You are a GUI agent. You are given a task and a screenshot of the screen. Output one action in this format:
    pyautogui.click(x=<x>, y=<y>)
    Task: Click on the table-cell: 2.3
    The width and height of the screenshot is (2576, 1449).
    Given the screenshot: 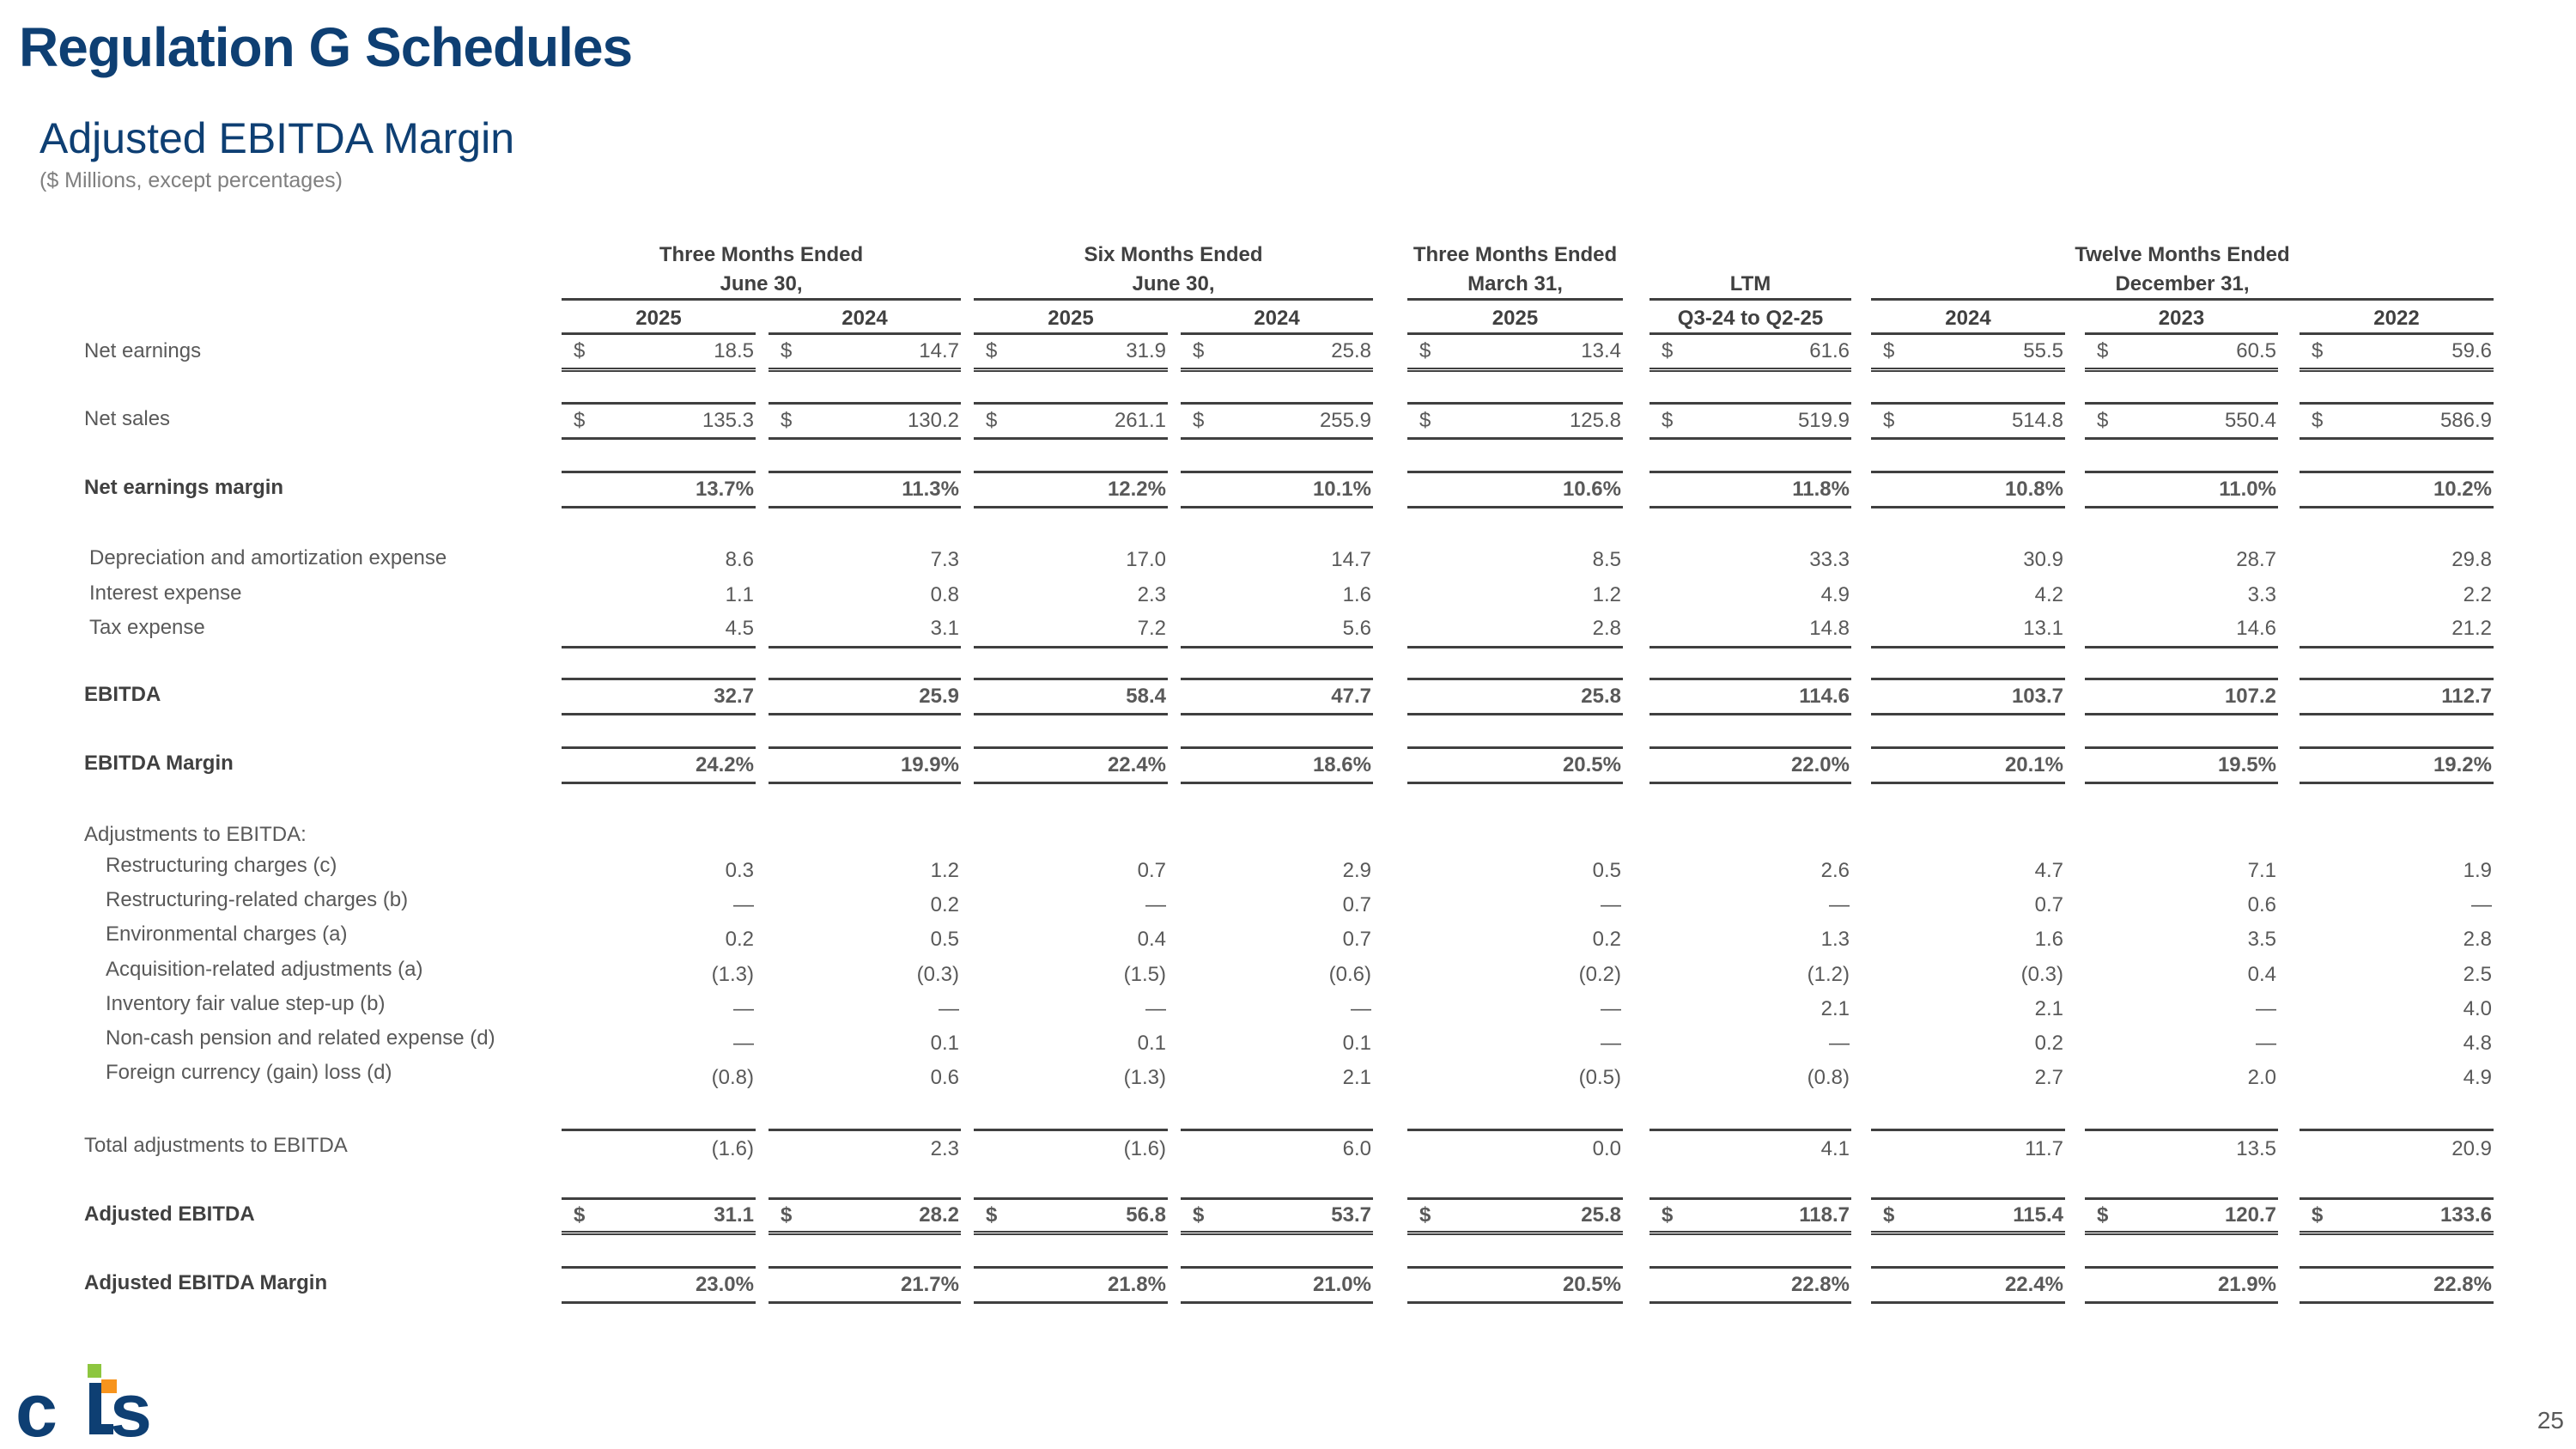 What is the action you would take?
    pyautogui.click(x=1071, y=595)
    